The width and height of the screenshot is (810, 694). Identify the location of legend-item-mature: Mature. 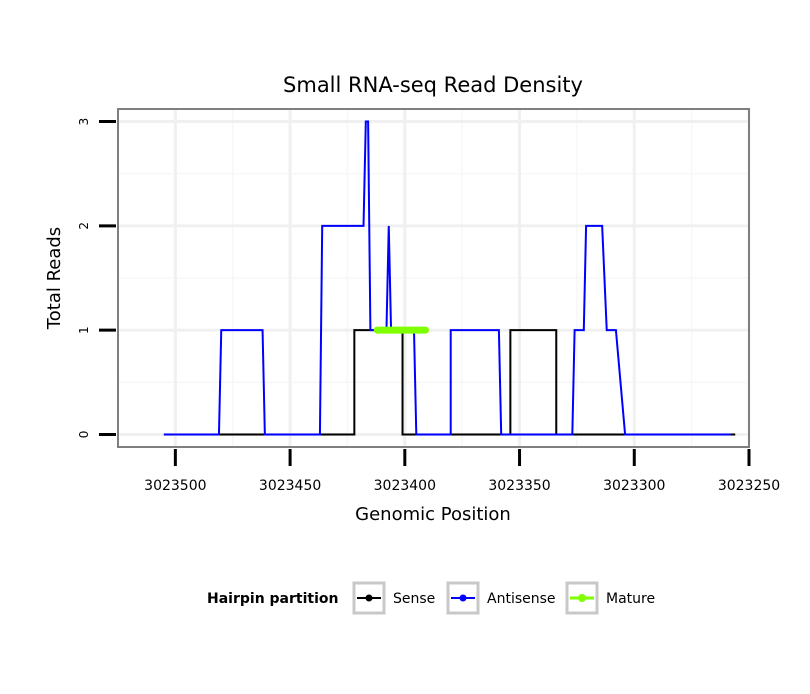
(610, 598).